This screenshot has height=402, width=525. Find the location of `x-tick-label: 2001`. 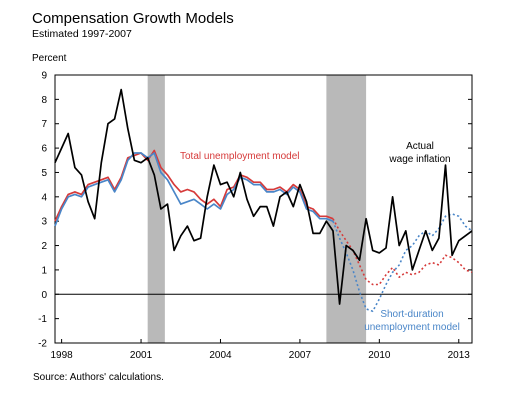

x-tick-label: 2001 is located at coordinates (141, 355).